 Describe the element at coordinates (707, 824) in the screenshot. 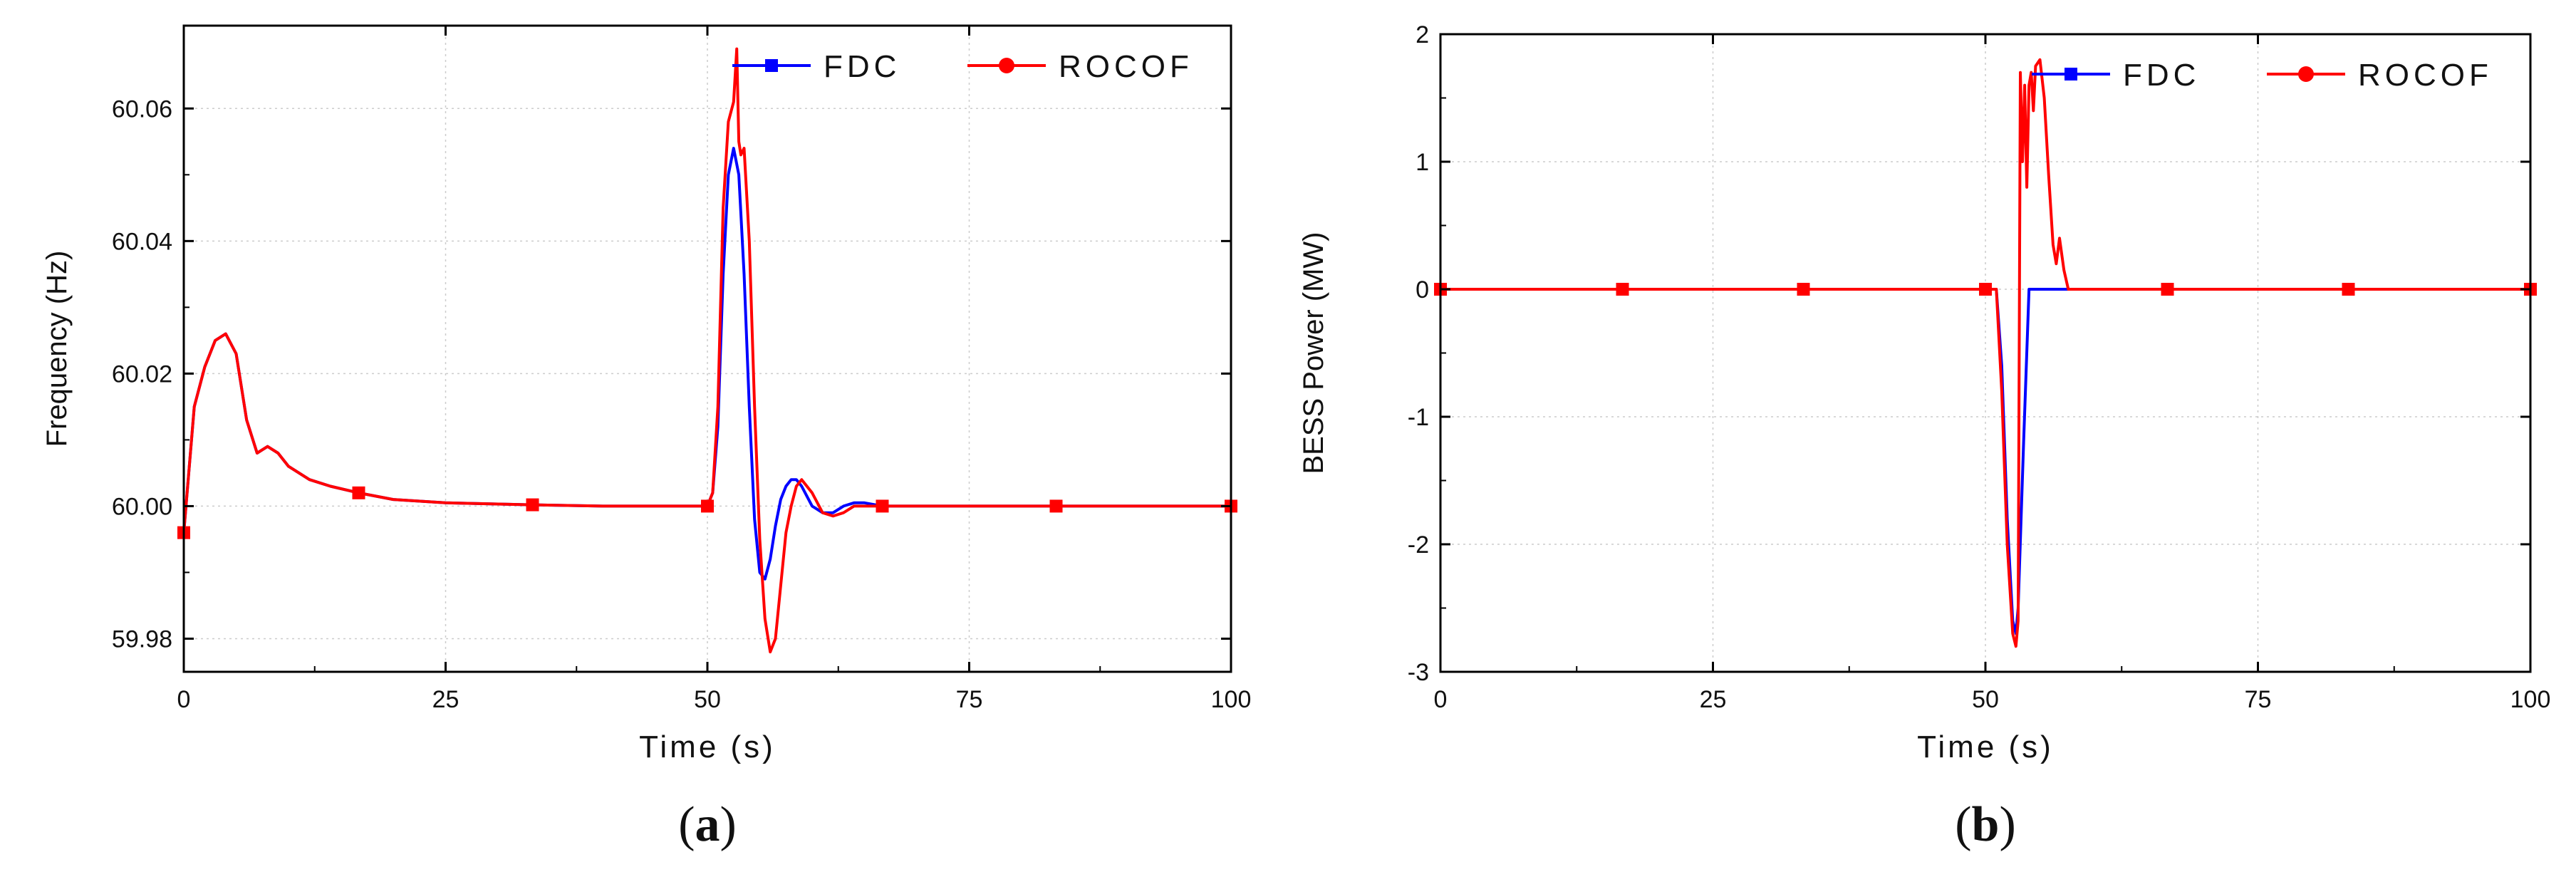

I see `panel-label: (a)` at that location.